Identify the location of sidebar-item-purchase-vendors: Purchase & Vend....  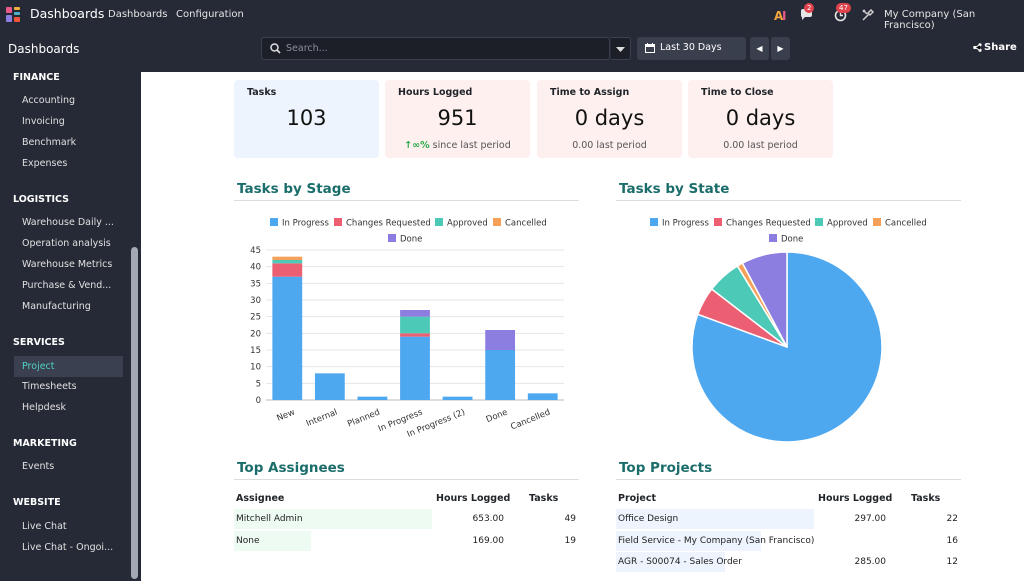
(67, 285).